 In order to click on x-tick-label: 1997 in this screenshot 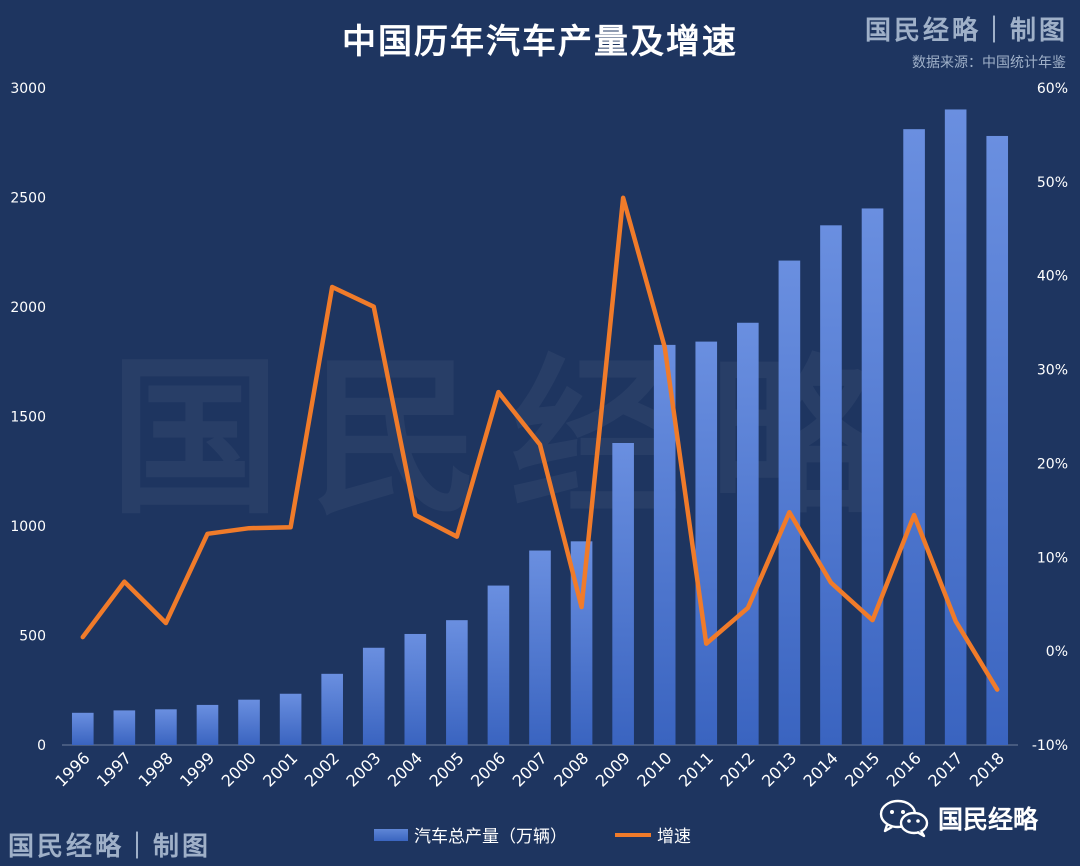, I will do `click(114, 769)`.